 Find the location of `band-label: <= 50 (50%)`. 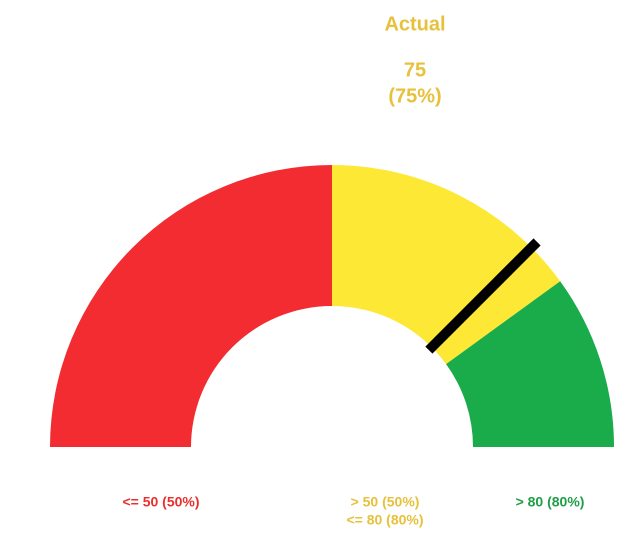

band-label: <= 50 (50%) is located at coordinates (160, 502).